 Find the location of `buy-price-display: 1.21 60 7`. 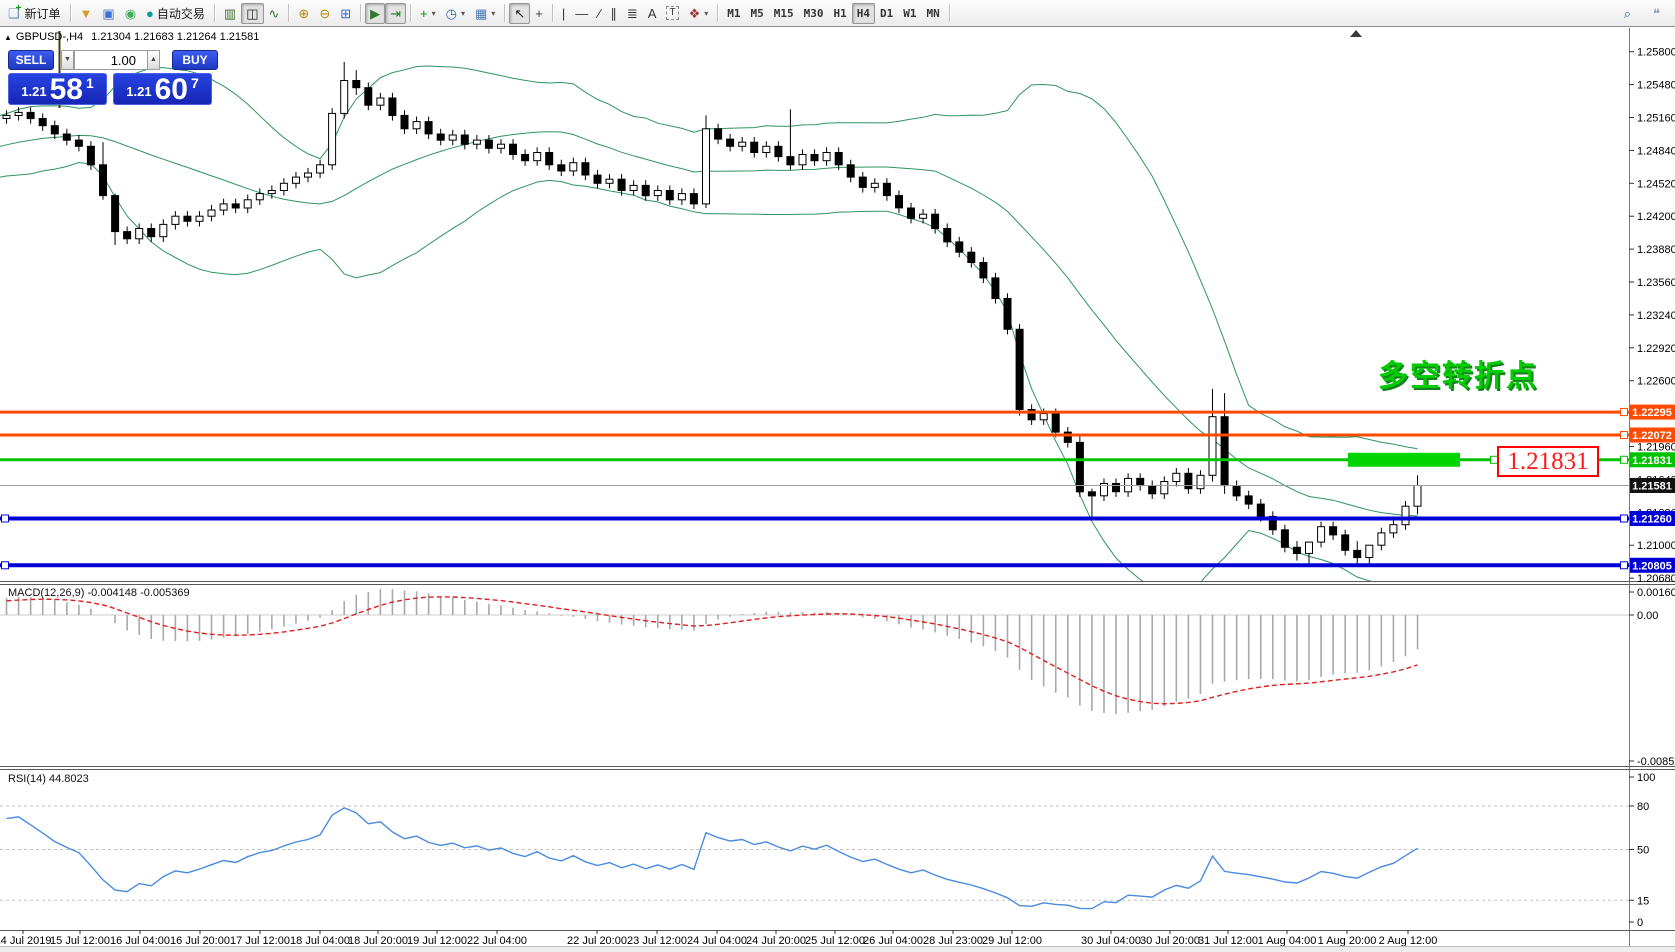

buy-price-display: 1.21 60 7 is located at coordinates (162, 89).